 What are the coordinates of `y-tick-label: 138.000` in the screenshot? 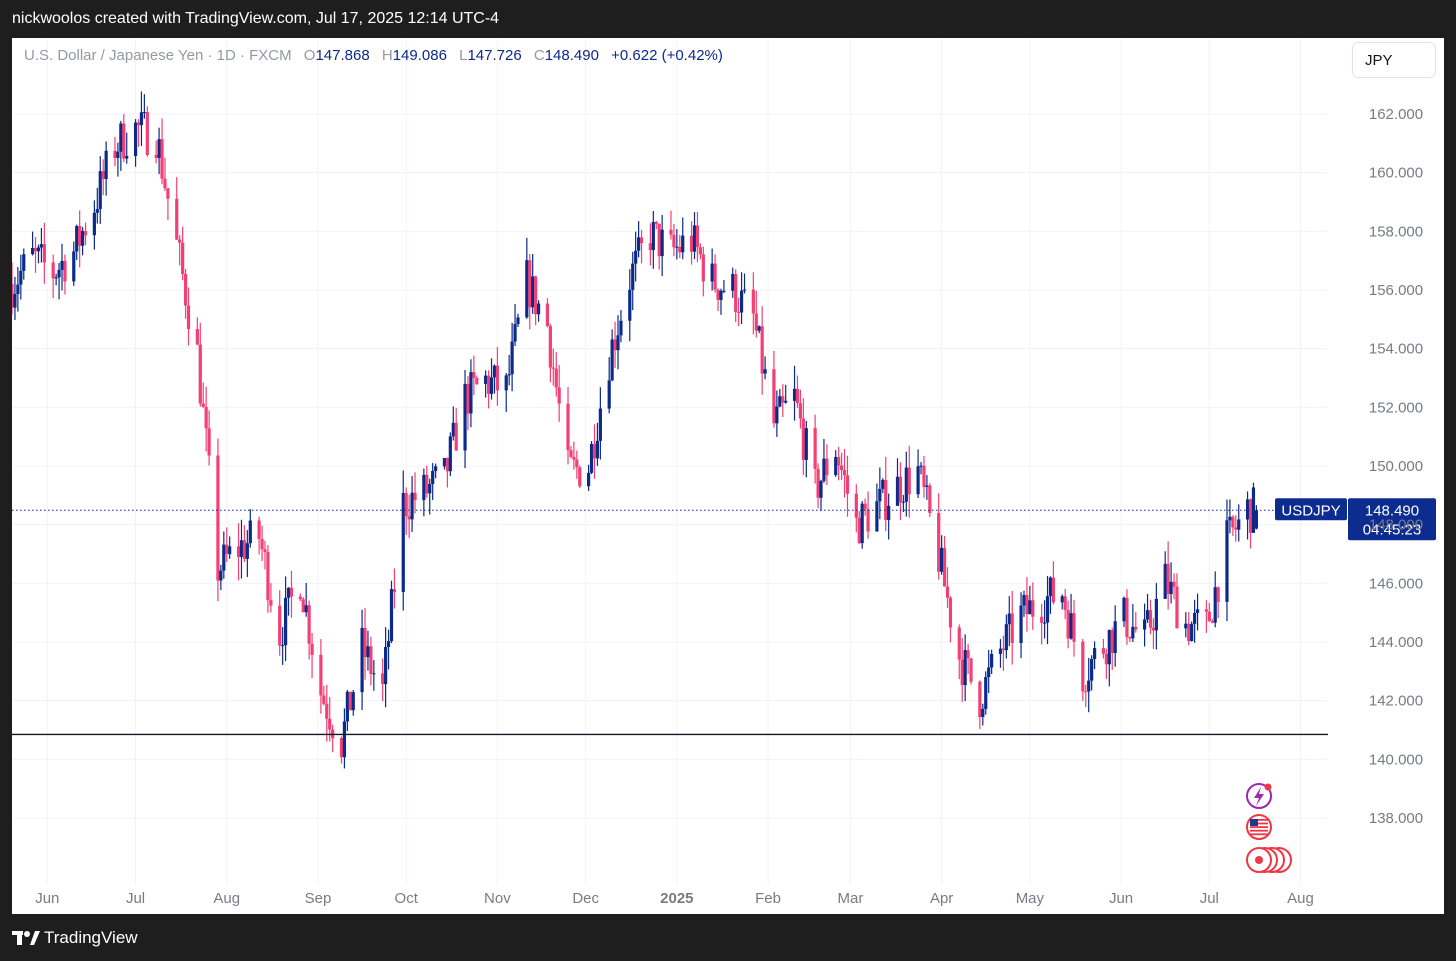 It's located at (1396, 818).